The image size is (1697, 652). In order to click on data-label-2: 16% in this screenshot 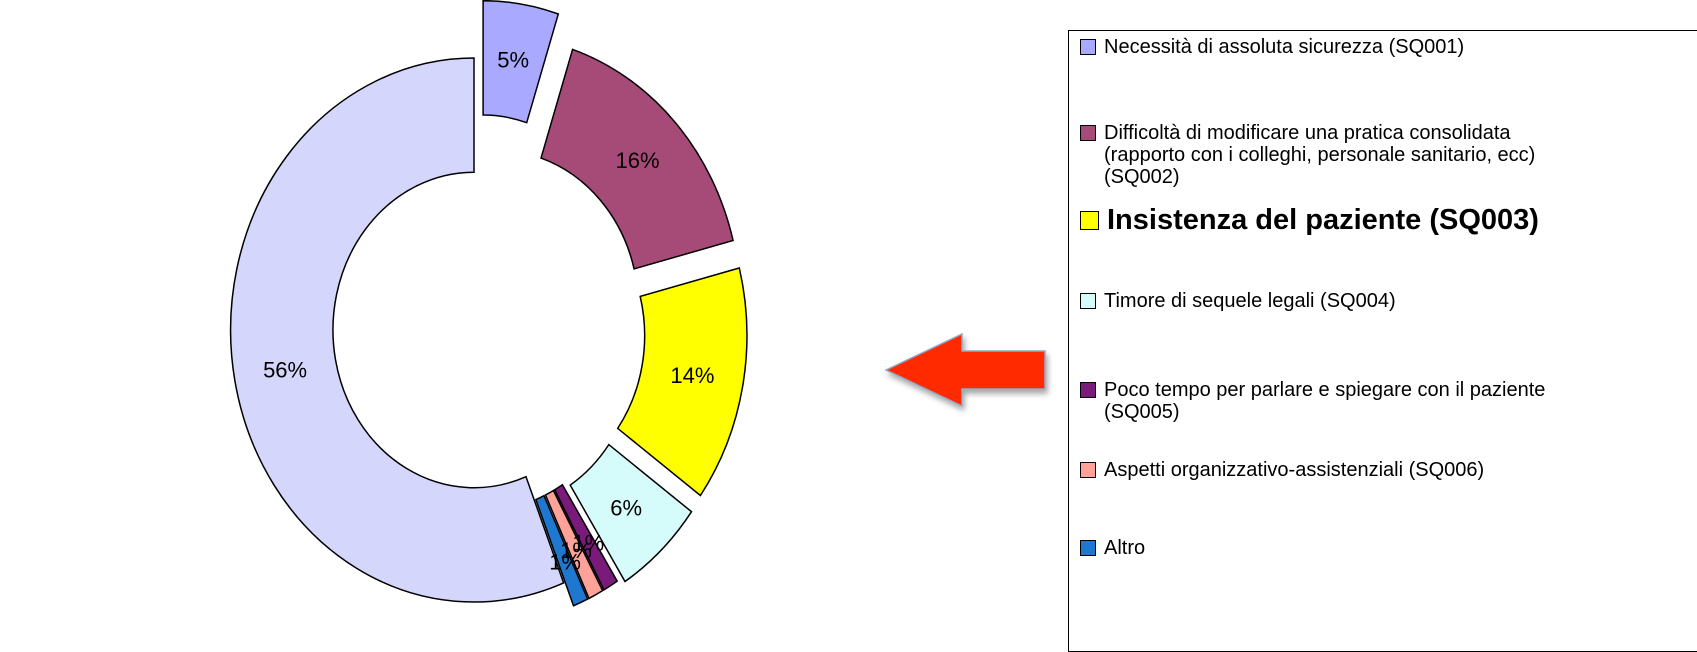, I will do `click(637, 160)`.